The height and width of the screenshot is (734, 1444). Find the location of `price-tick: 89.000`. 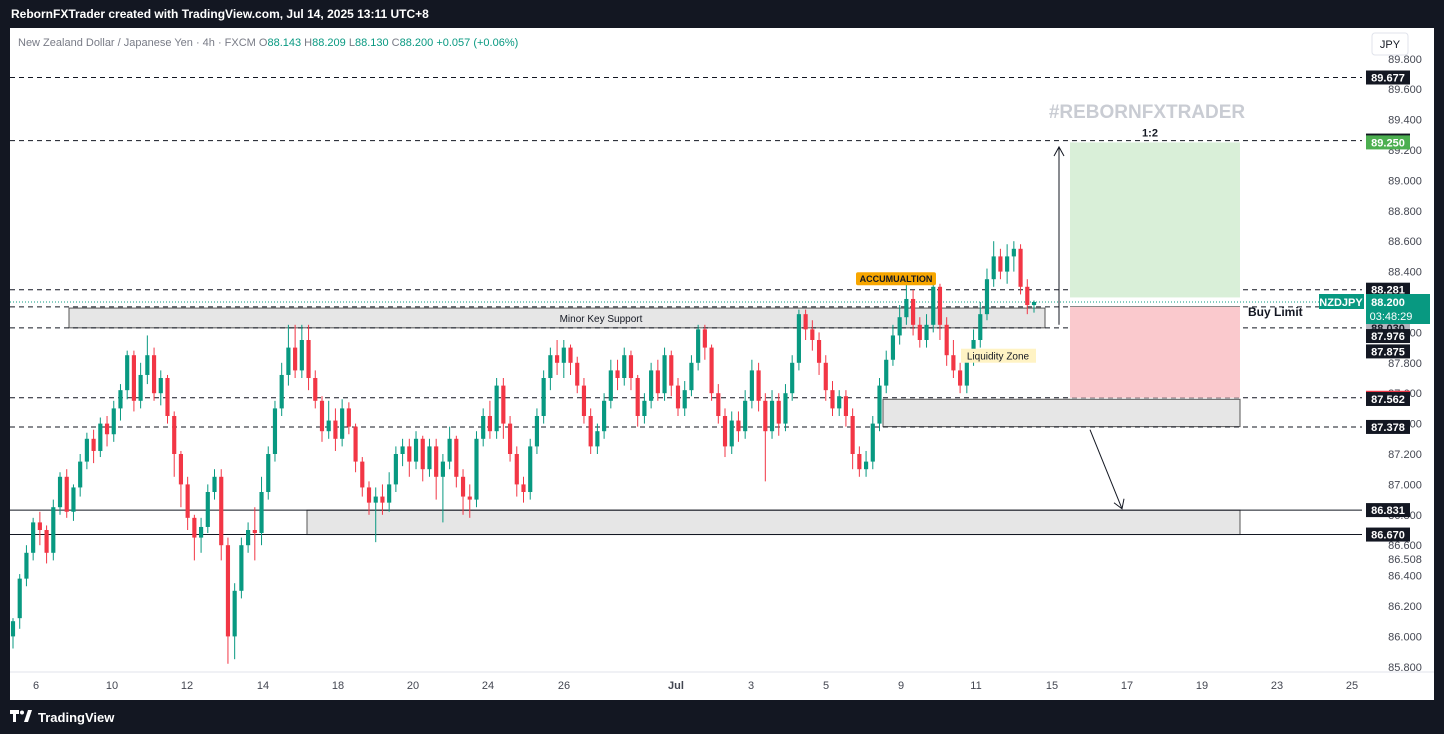

price-tick: 89.000 is located at coordinates (1405, 181).